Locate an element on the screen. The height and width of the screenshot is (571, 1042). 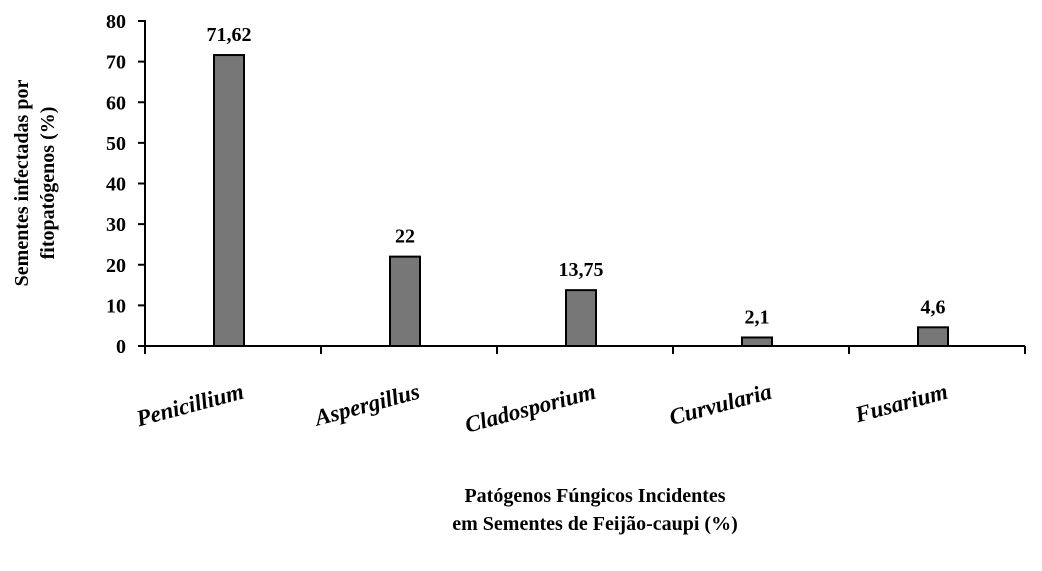
value-label: 22 is located at coordinates (405, 237).